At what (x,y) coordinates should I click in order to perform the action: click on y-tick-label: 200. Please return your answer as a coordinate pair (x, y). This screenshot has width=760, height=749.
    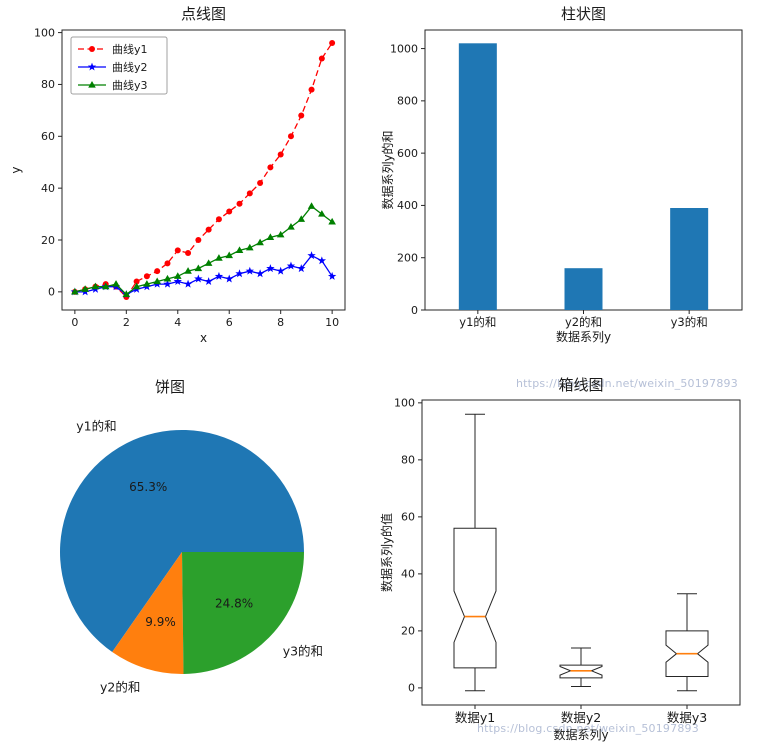
    Looking at the image, I should click on (407, 258).